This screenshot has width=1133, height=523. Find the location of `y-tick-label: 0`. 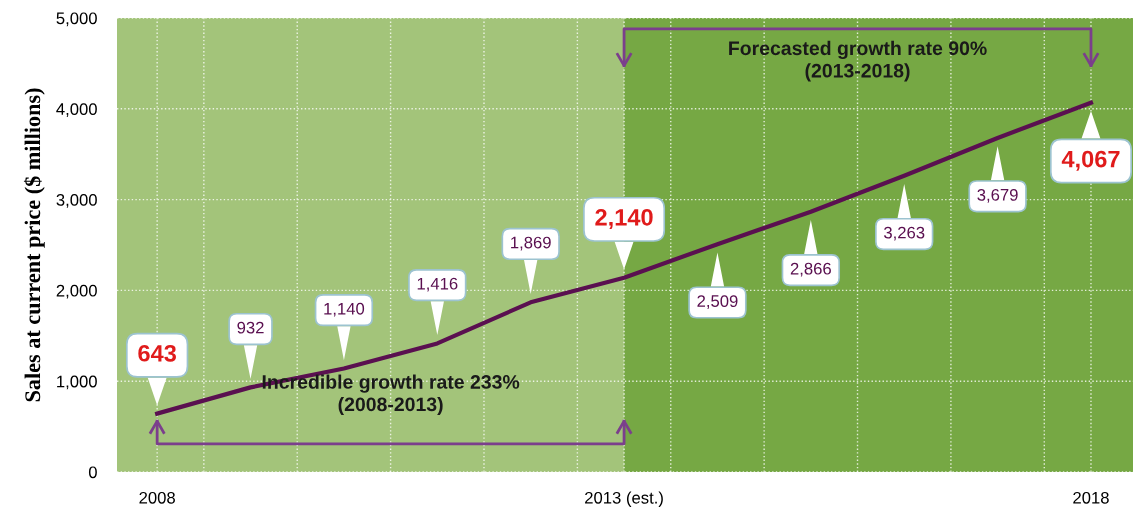

y-tick-label: 0 is located at coordinates (92, 472).